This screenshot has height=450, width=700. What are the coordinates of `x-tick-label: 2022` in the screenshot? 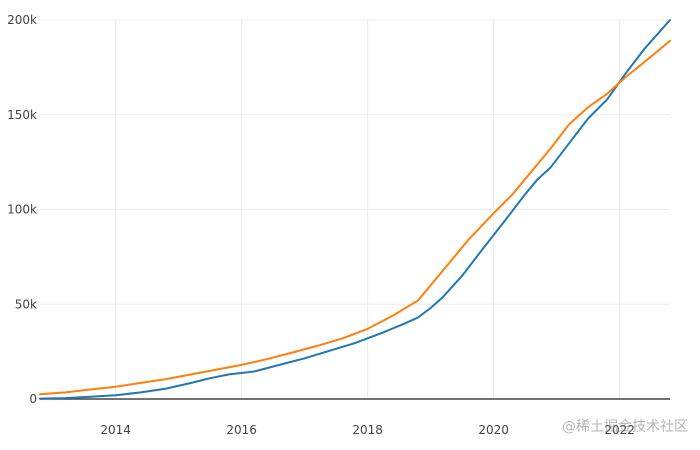 It's located at (619, 430).